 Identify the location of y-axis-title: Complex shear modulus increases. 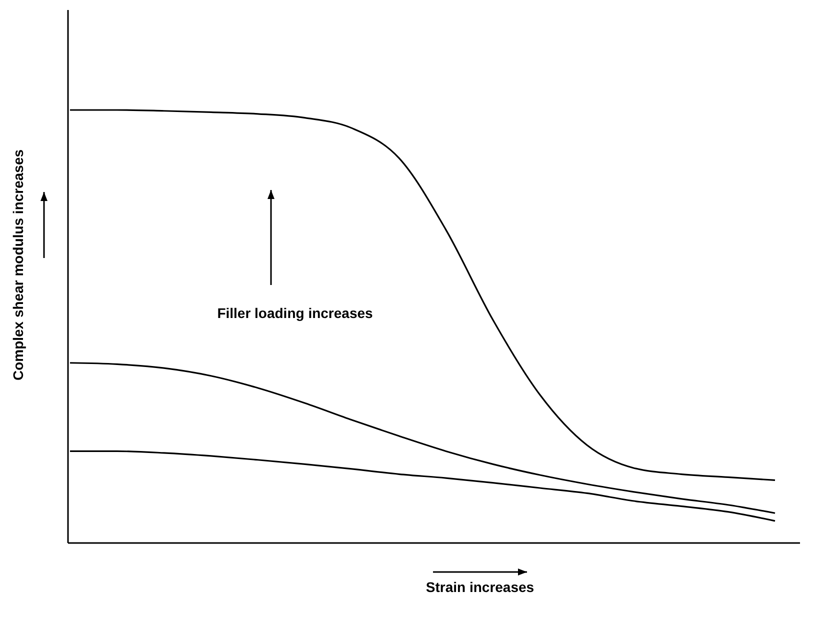
(18, 265).